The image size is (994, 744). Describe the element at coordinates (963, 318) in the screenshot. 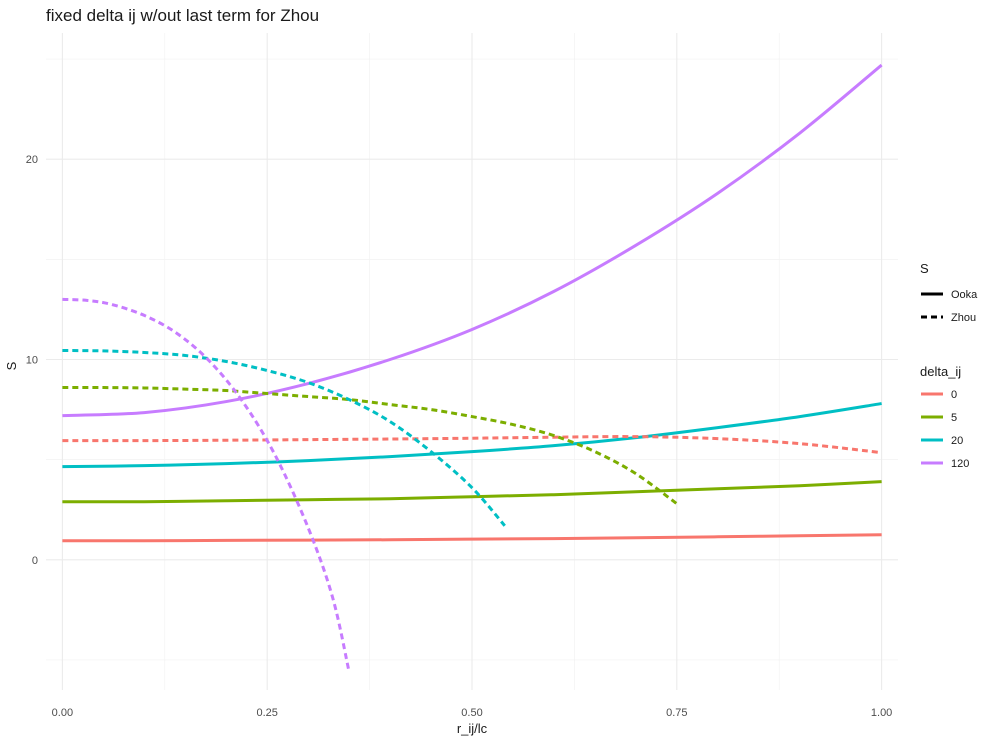

I see `legend-label-zhou: Zhou` at that location.